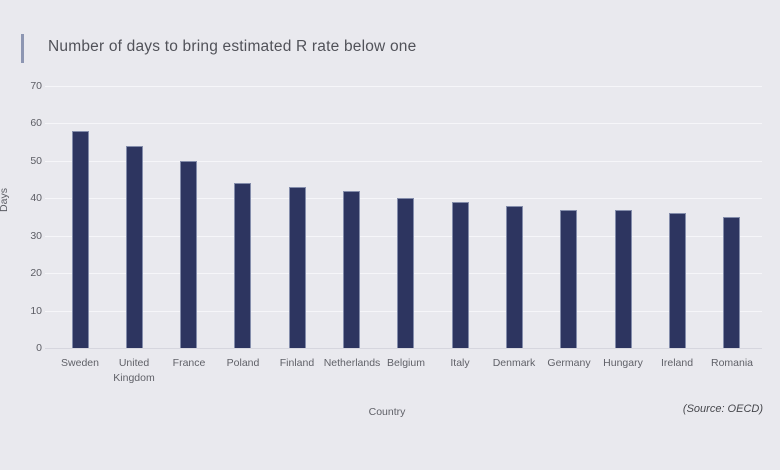 This screenshot has height=470, width=780. I want to click on x-category-label-united-kingdom: United Kingdom, so click(134, 370).